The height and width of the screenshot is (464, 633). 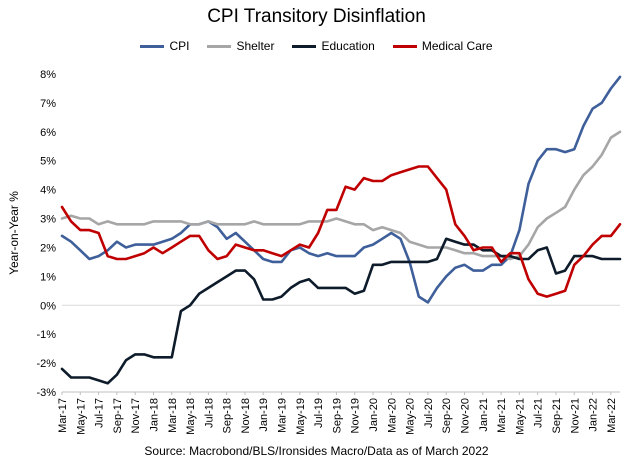 I want to click on x-tick-label: Jul-19, so click(x=319, y=413).